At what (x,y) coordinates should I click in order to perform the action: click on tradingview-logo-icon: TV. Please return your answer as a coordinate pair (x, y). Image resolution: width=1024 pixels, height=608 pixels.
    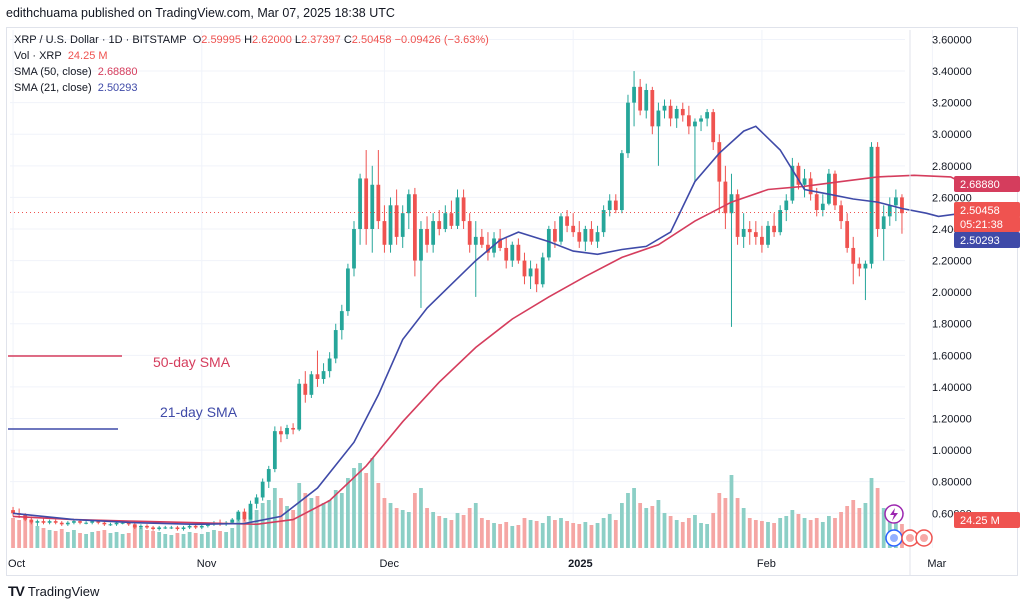
    Looking at the image, I should click on (16, 591).